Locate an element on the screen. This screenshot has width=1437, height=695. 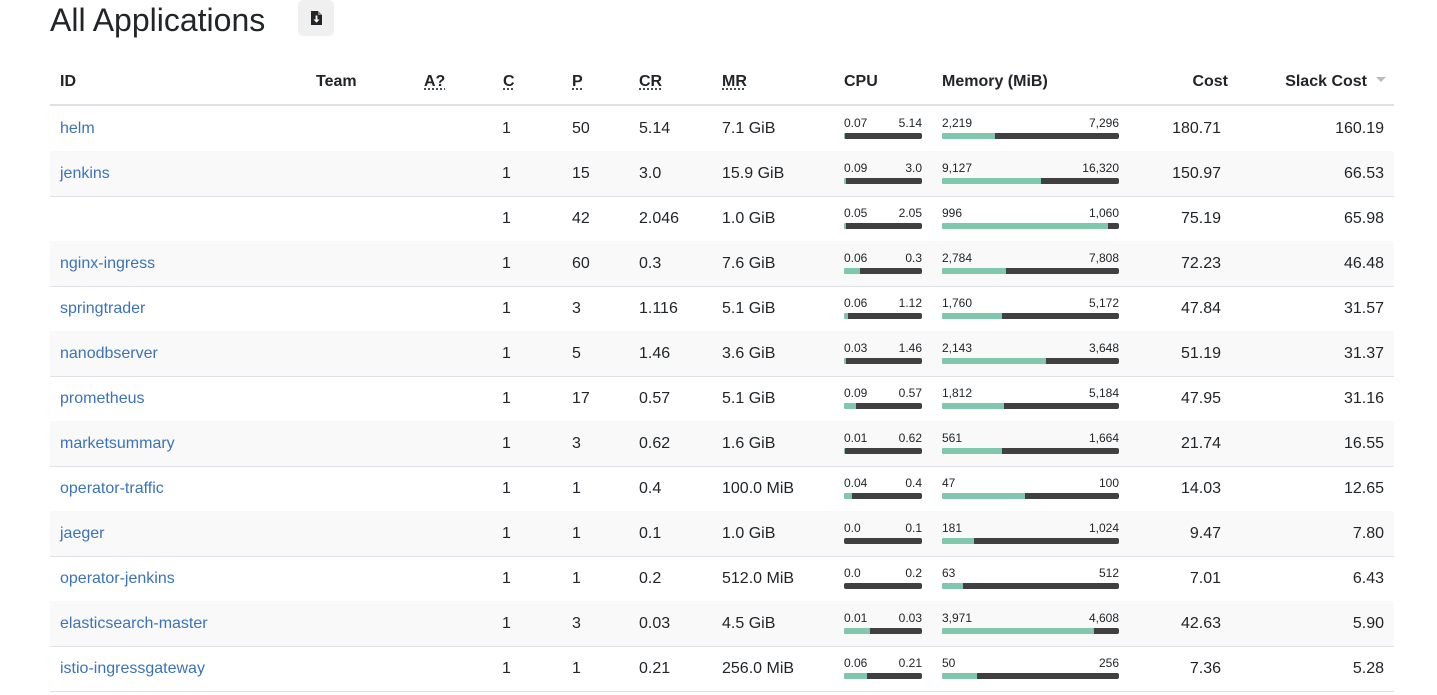
app-id-link: springtrader is located at coordinates (103, 308).